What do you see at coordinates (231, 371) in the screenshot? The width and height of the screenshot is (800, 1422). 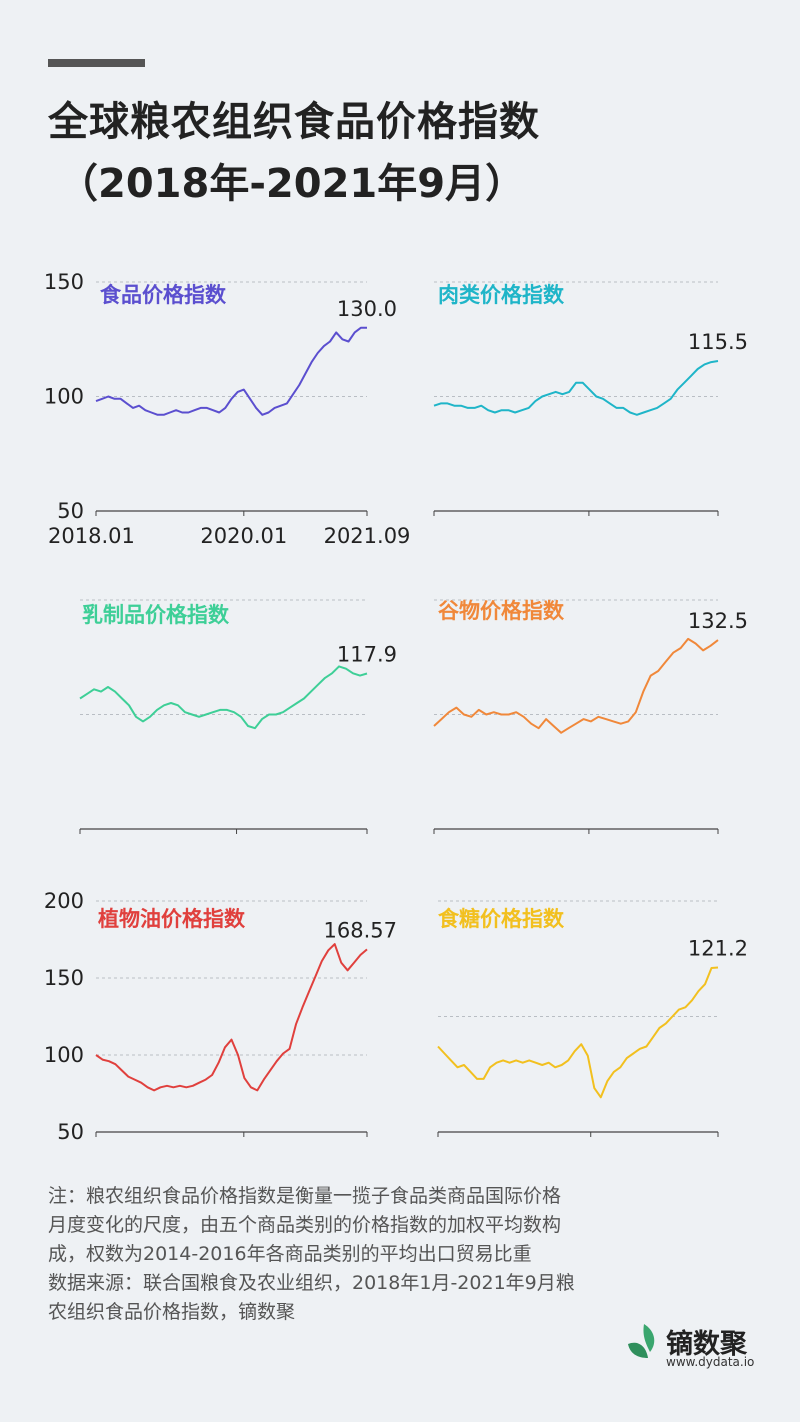 I see `chart-1-series-line` at bounding box center [231, 371].